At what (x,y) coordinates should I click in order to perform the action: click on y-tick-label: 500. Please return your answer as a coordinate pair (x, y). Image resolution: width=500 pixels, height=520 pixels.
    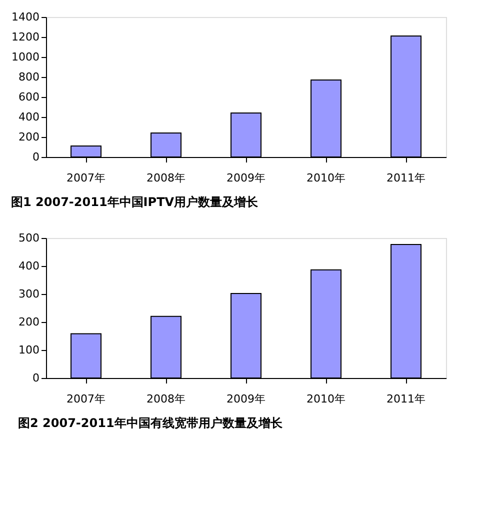
    Looking at the image, I should click on (29, 238).